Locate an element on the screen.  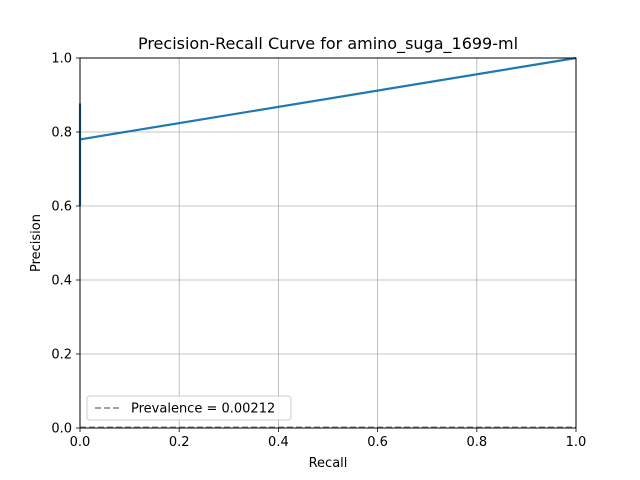
y-tick-label: 0.8 is located at coordinates (61, 133).